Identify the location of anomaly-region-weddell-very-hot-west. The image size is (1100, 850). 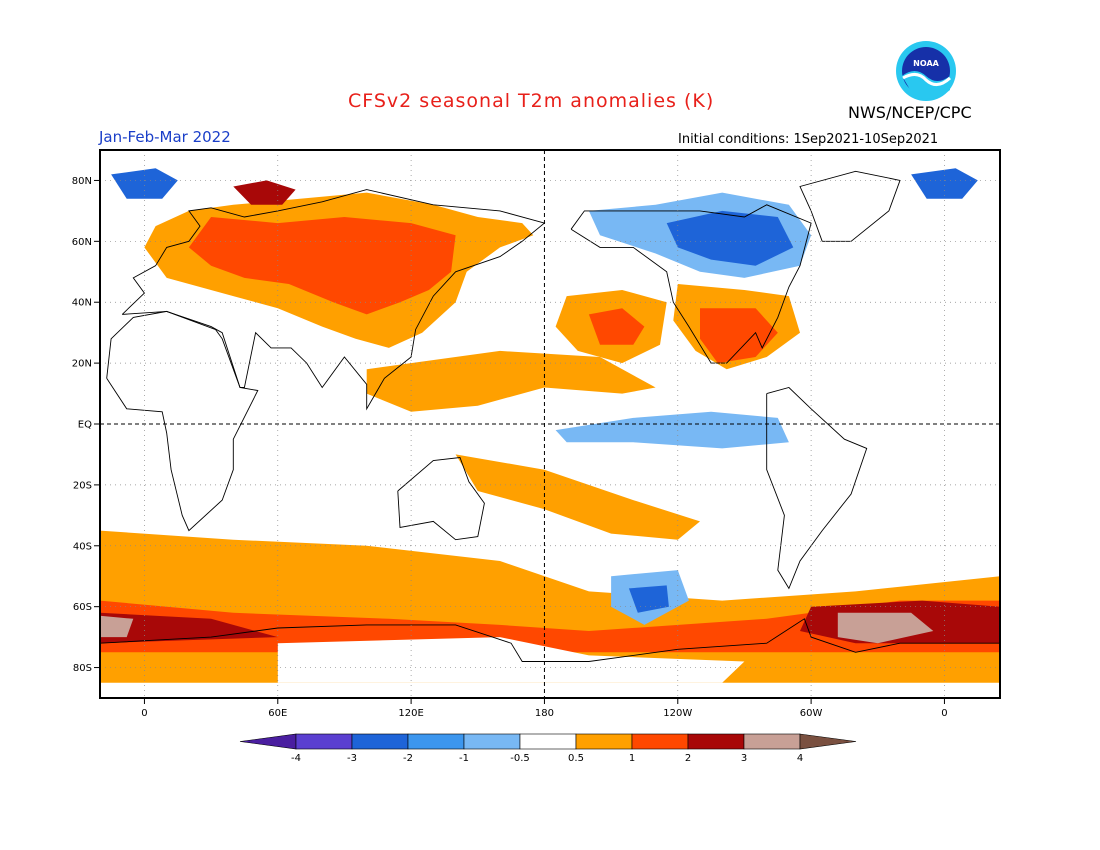
(117, 626).